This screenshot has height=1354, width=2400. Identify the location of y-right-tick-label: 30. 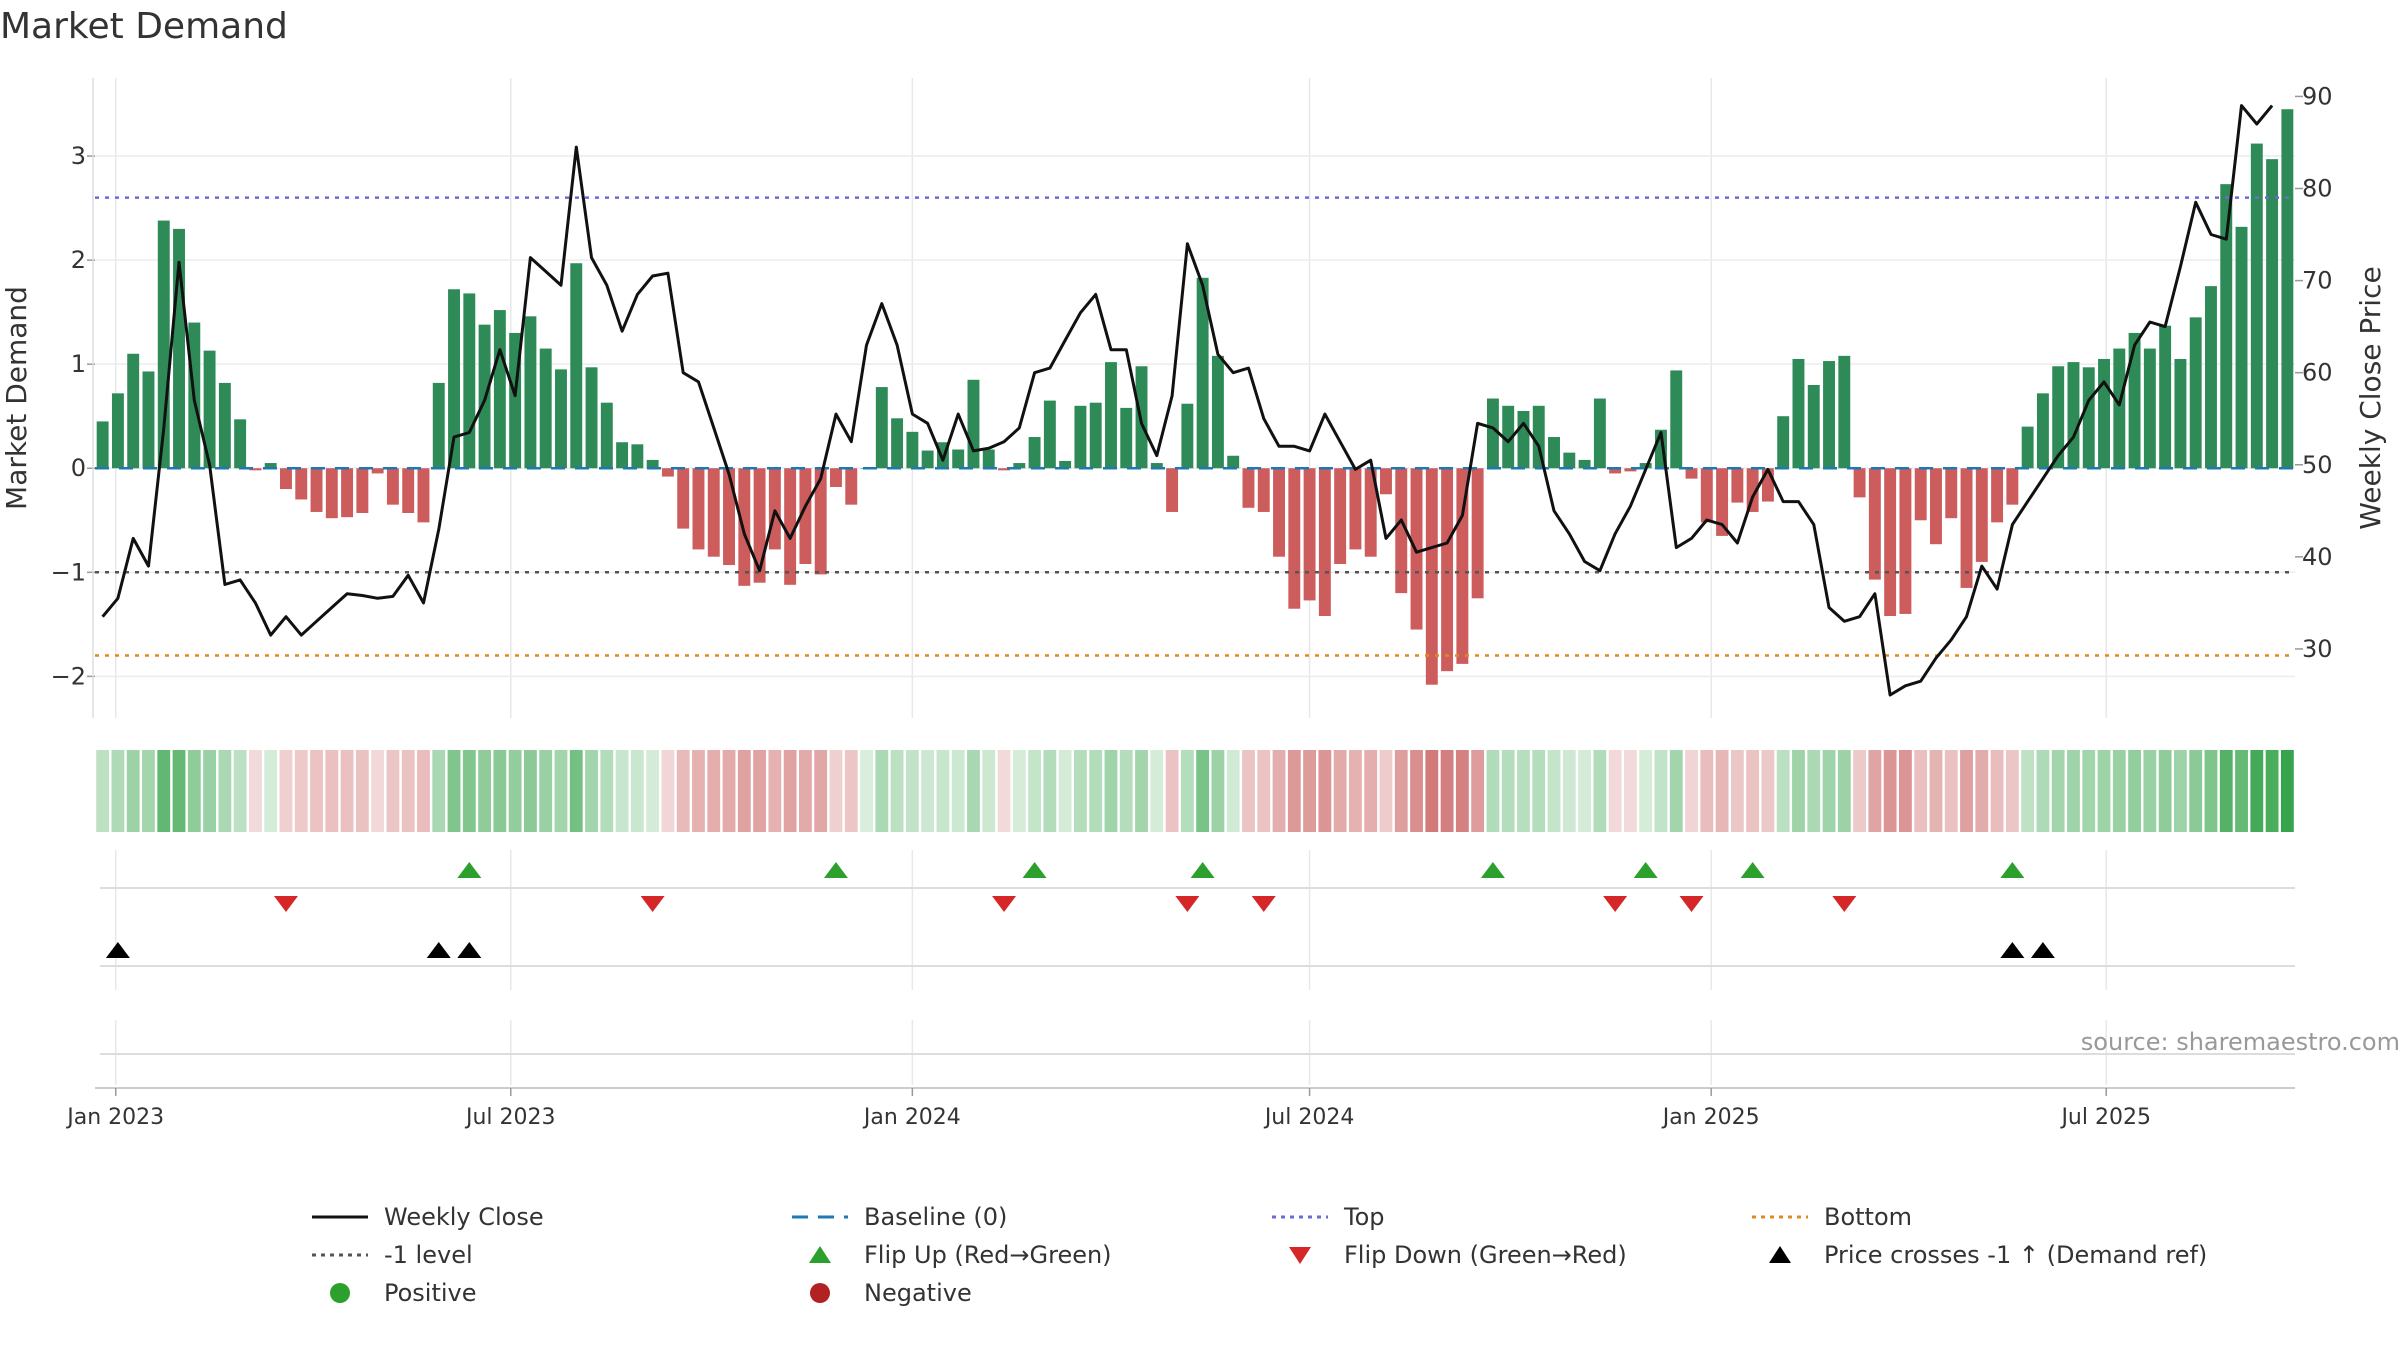
(2317, 649).